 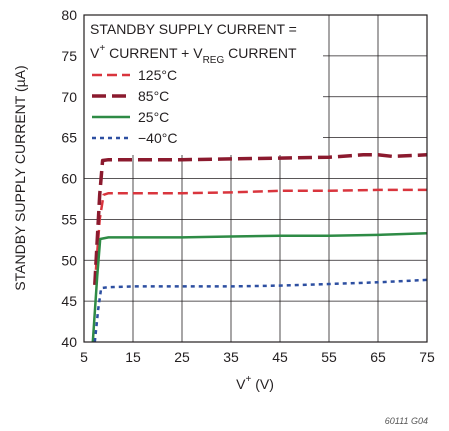 What do you see at coordinates (69, 301) in the screenshot?
I see `y-tick-label: 45` at bounding box center [69, 301].